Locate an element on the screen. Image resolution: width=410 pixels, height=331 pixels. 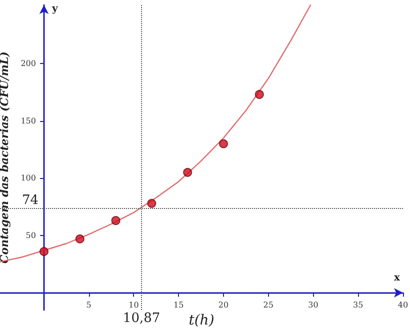
y-tick-label: 50 is located at coordinates (31, 235).